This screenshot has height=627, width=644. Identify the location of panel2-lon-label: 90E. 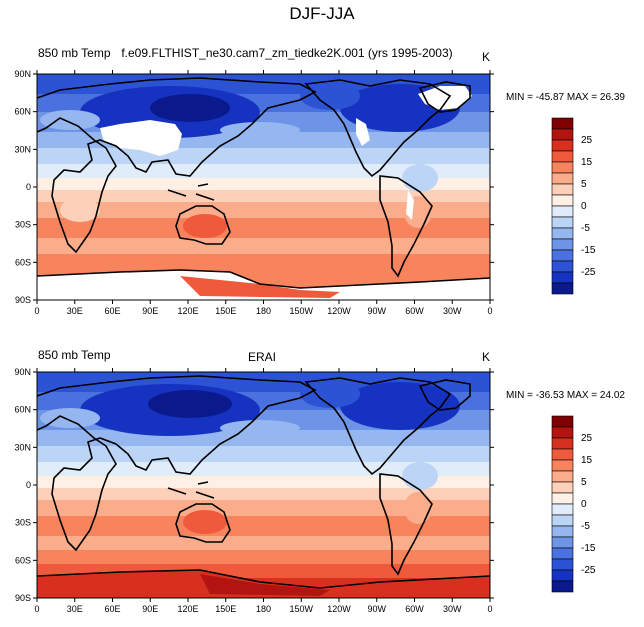
(150, 609).